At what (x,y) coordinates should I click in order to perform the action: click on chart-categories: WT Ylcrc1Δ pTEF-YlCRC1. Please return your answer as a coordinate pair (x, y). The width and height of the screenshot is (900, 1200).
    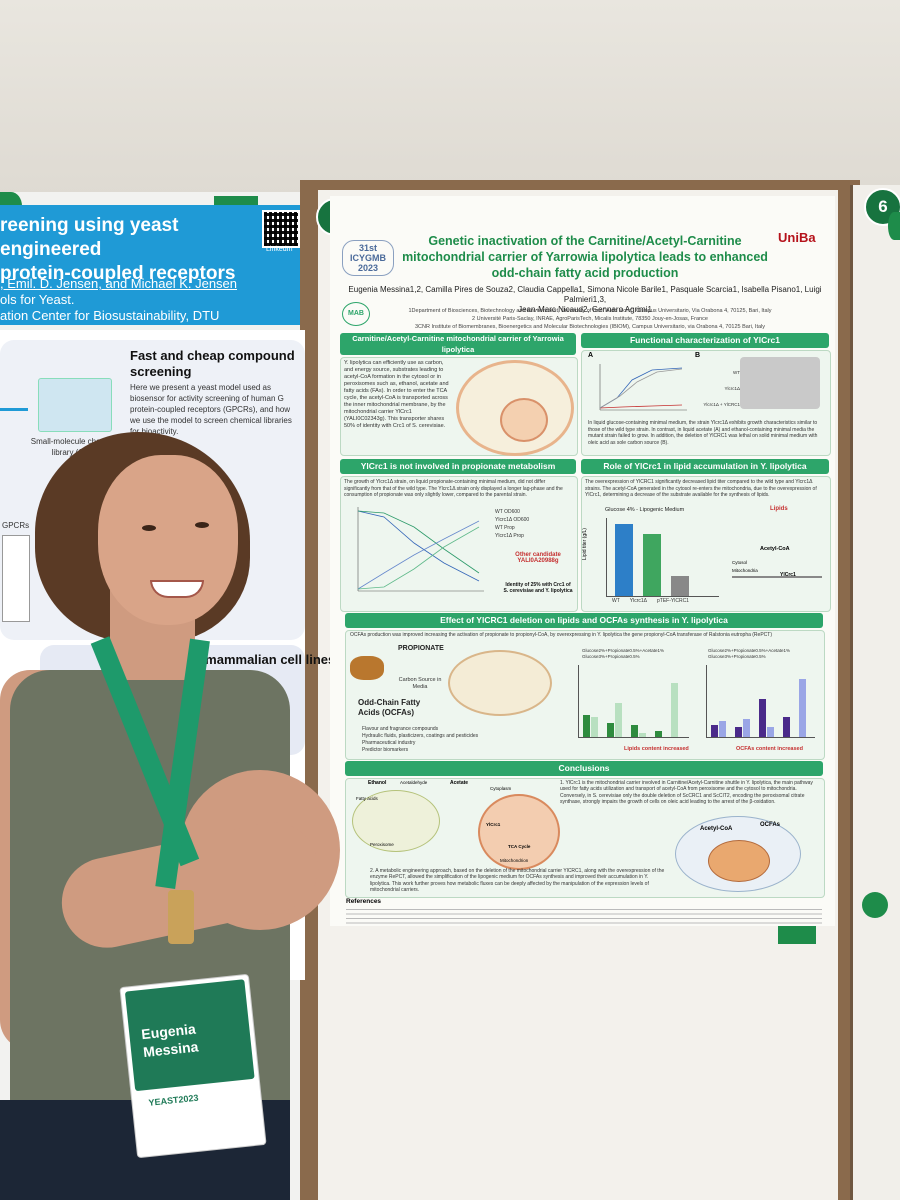
    Looking at the image, I should click on (667, 601).